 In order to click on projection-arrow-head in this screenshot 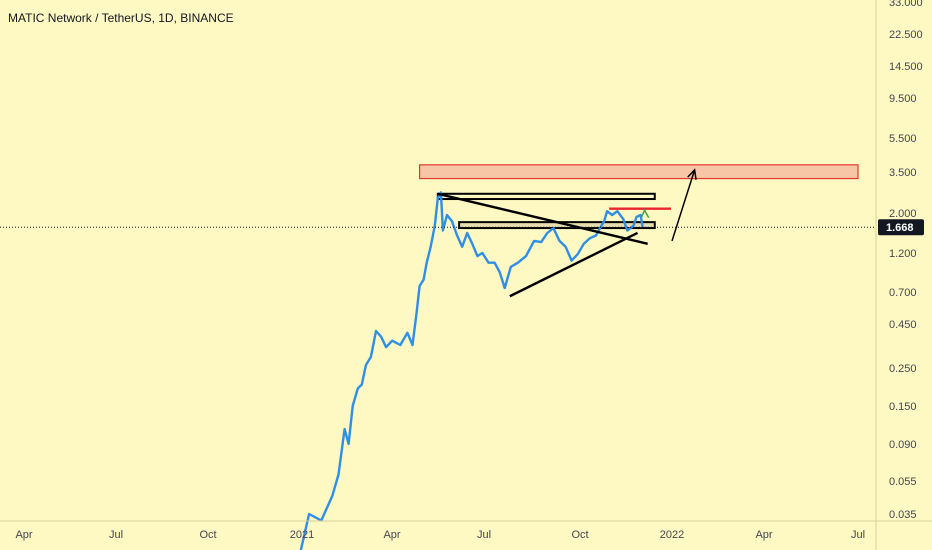, I will do `click(692, 174)`.